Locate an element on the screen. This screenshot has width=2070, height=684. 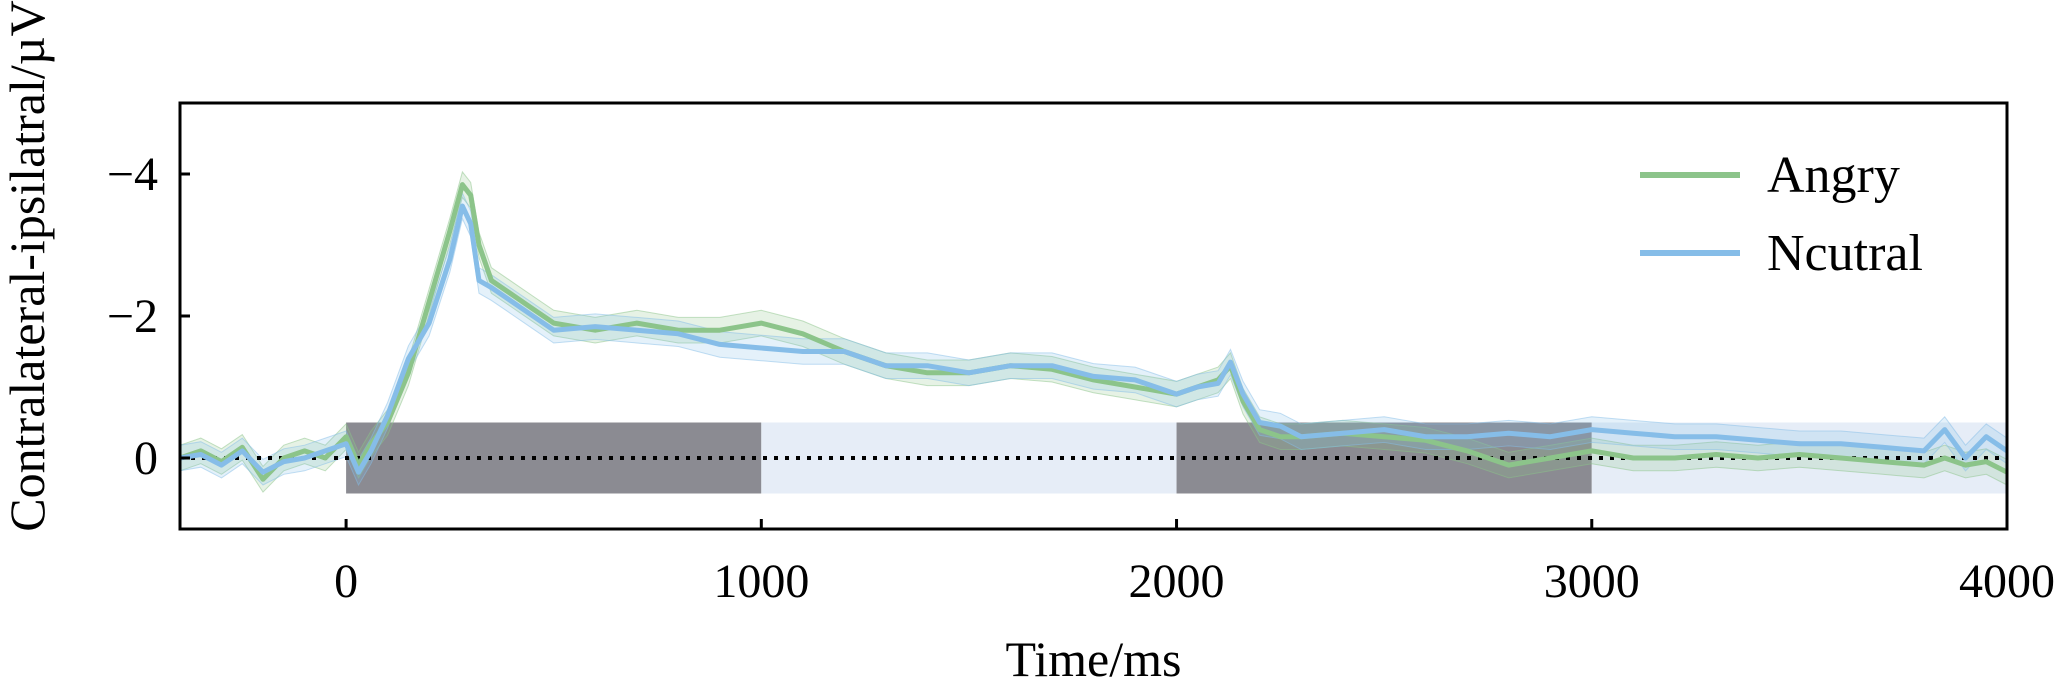
x-tick-label: 1000 is located at coordinates (761, 581).